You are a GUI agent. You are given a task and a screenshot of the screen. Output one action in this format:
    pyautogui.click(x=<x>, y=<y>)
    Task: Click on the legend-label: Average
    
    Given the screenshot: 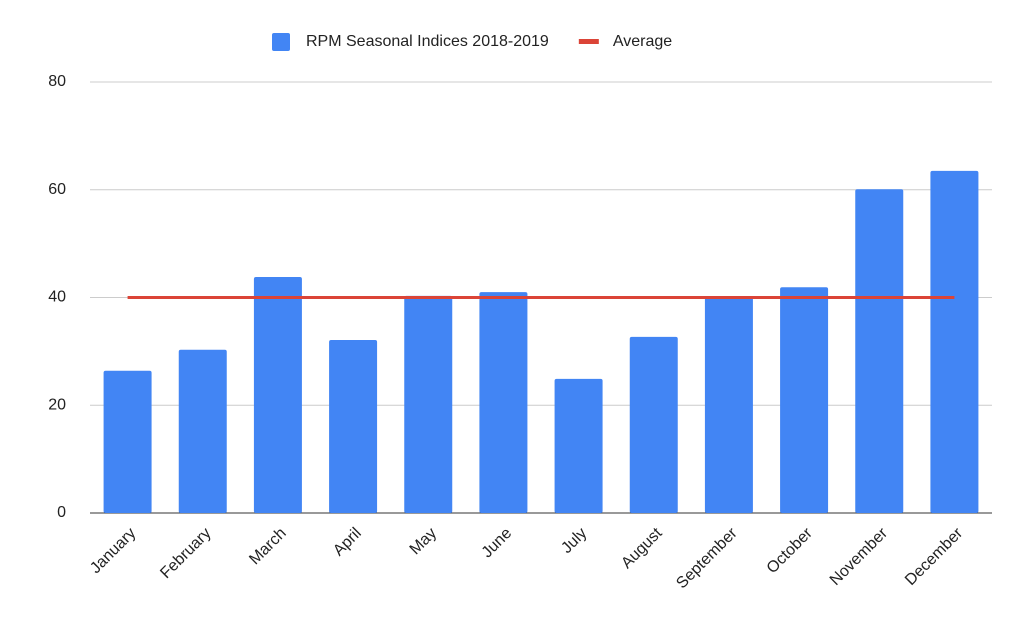 What is the action you would take?
    pyautogui.click(x=642, y=41)
    